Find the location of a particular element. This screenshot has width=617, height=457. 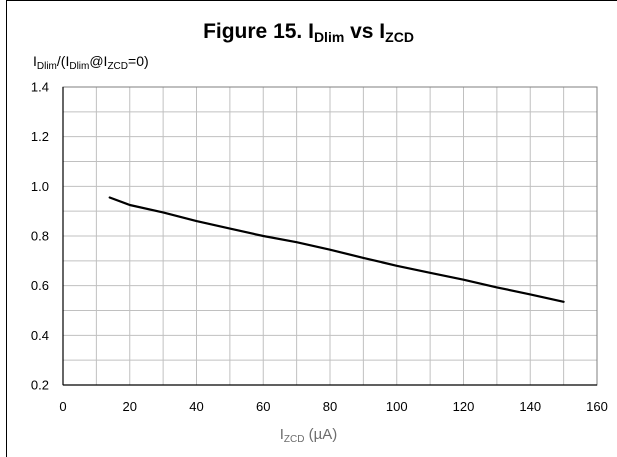

y-tick-label: 1.2 is located at coordinates (40, 136).